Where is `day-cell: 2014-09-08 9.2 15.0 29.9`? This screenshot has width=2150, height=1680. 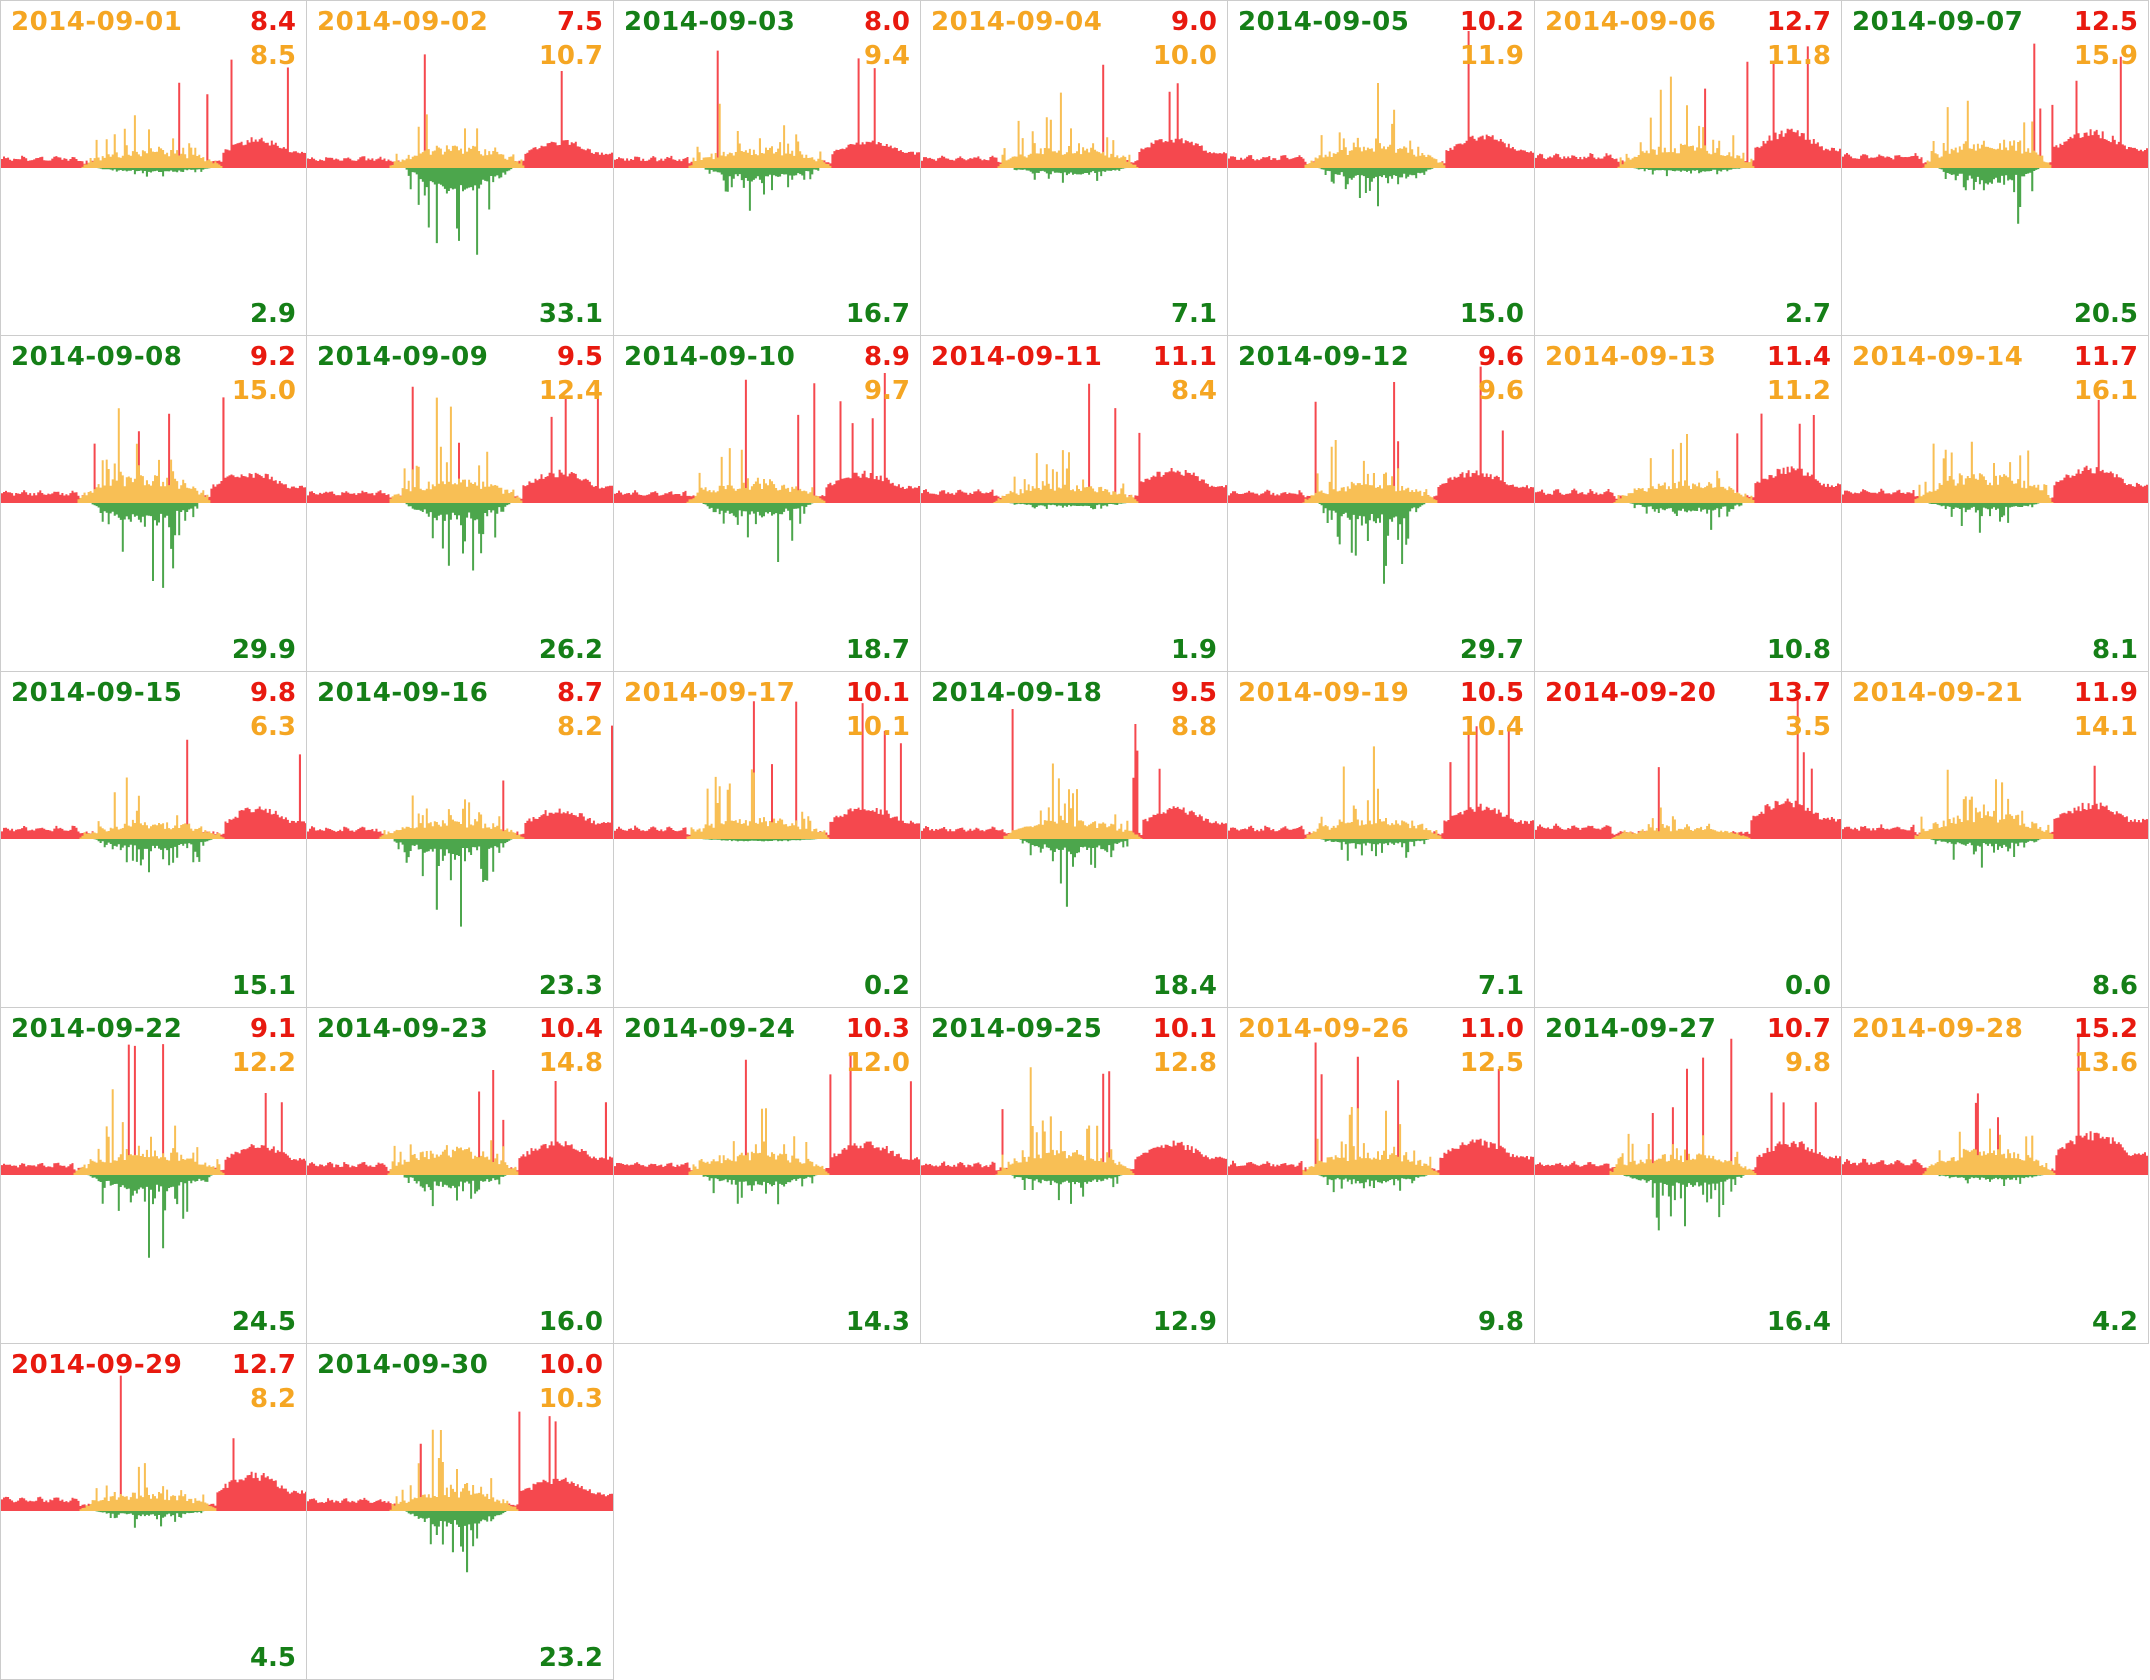
day-cell: 2014-09-08 9.2 15.0 29.9 is located at coordinates (153, 504).